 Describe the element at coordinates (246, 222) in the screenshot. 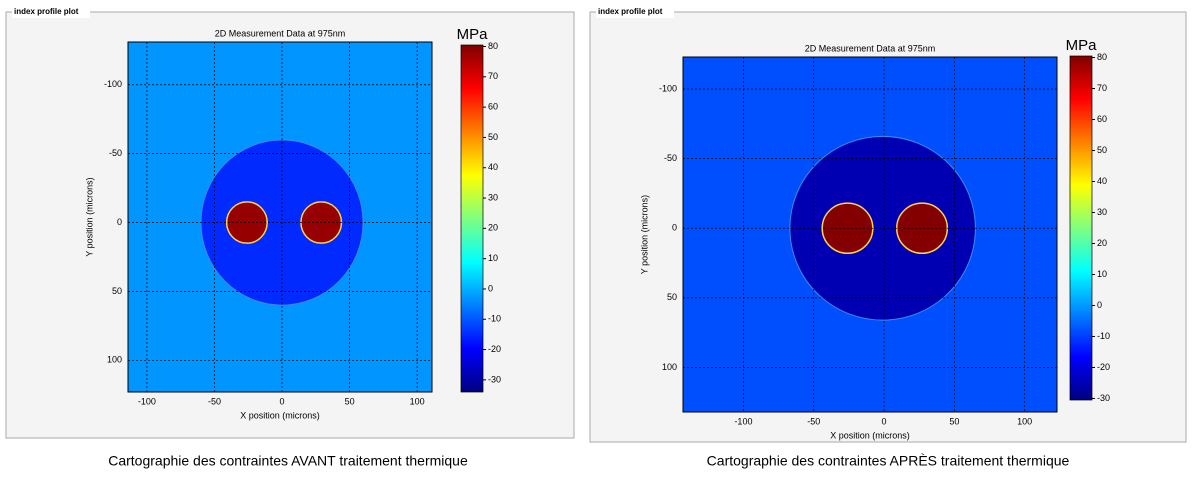

I see `region` at that location.